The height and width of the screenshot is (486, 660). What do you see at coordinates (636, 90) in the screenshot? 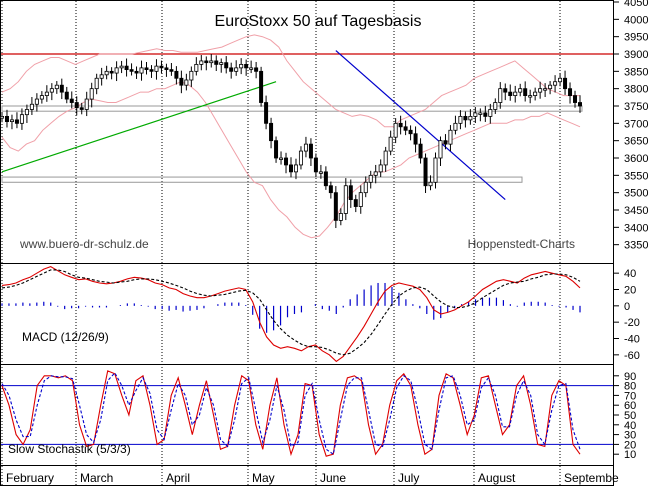
I see `price-tick-label: 3800` at bounding box center [636, 90].